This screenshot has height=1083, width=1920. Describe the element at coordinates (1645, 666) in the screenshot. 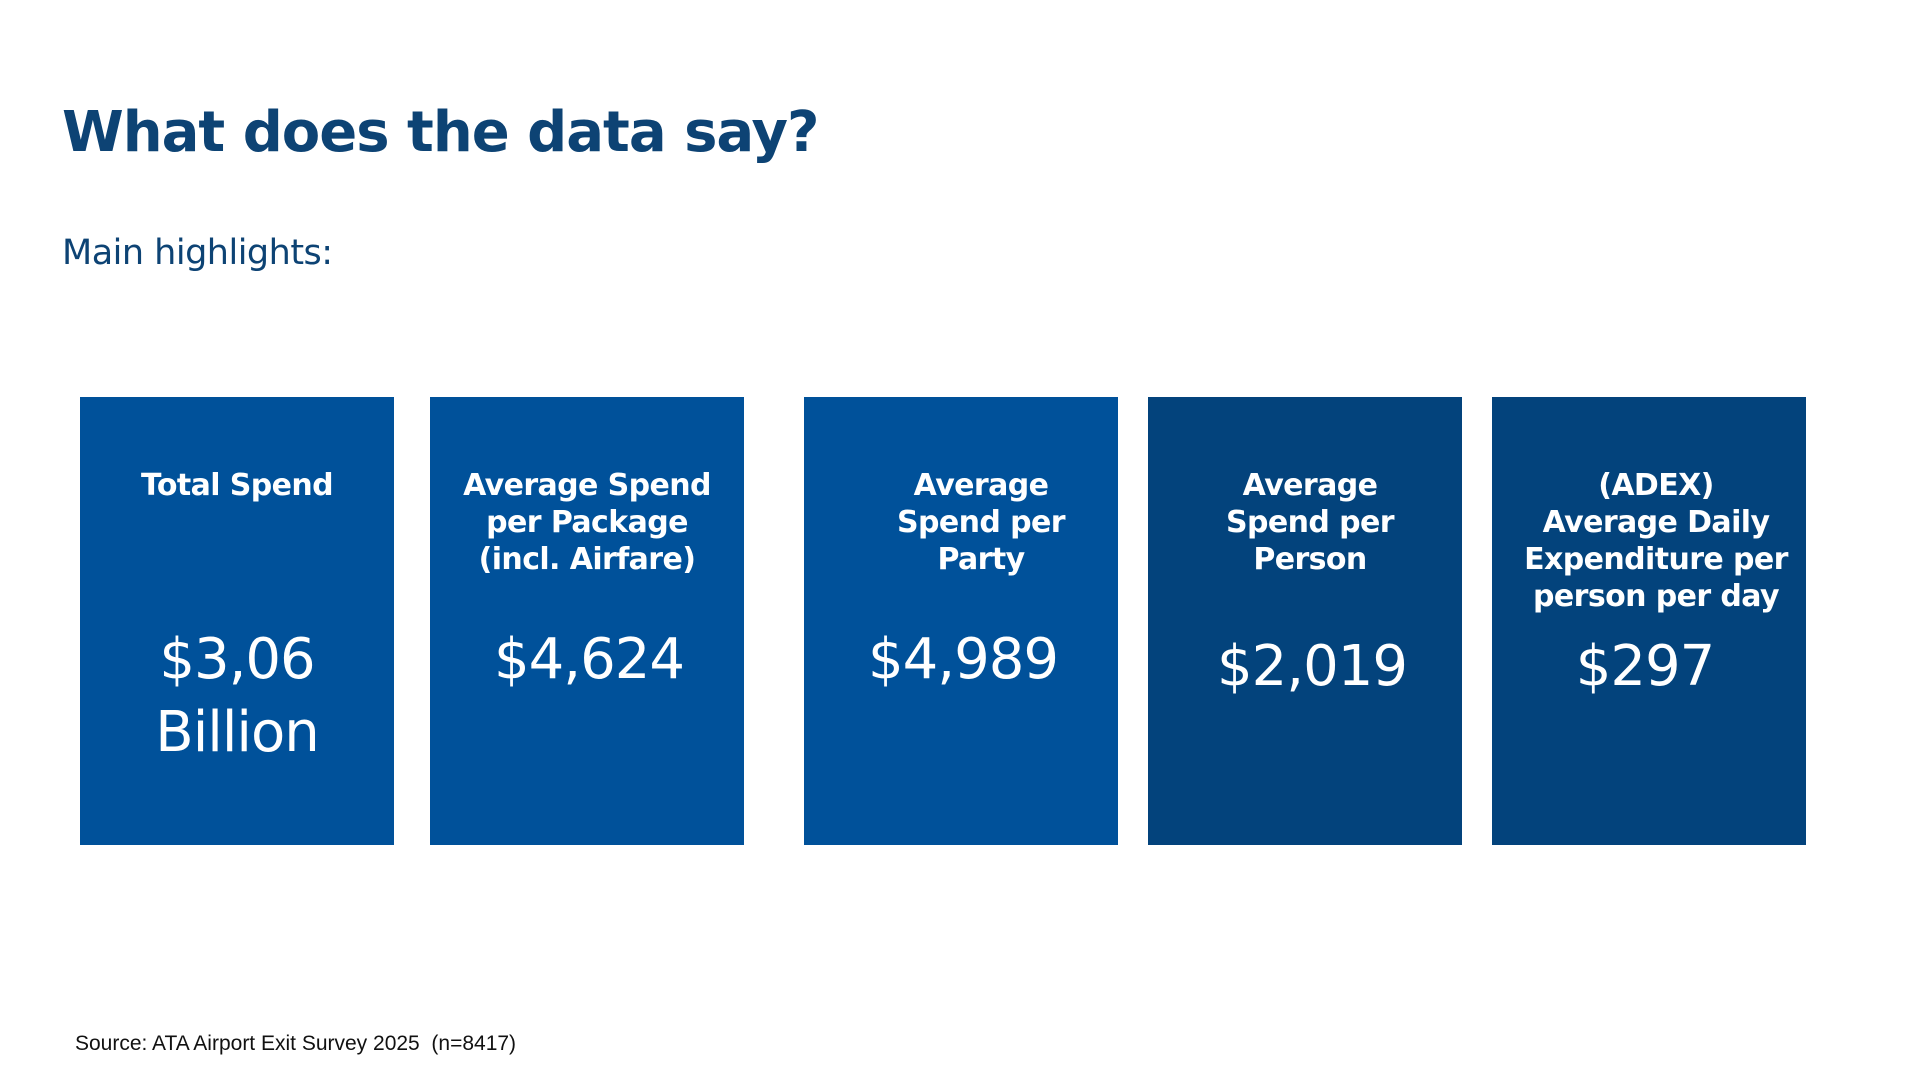

I see `metric-card-value: $297` at that location.